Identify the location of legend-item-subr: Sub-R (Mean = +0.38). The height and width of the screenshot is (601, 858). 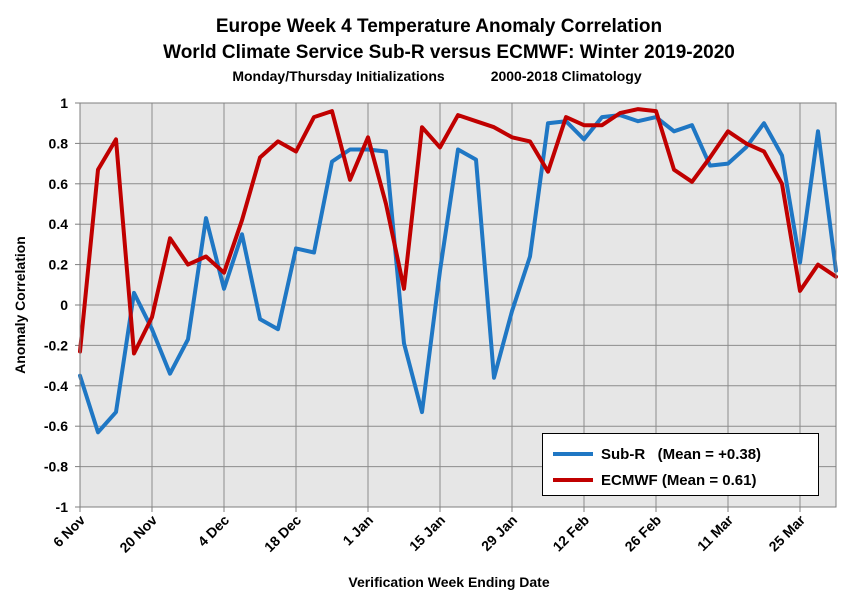
(657, 454).